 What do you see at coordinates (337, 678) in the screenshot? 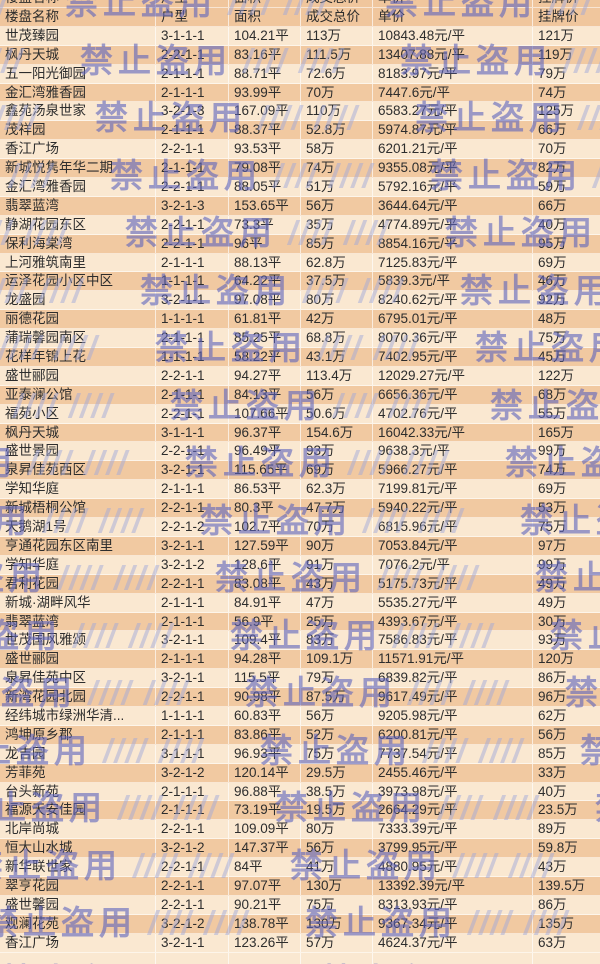
I see `cell-total-price: 79万` at bounding box center [337, 678].